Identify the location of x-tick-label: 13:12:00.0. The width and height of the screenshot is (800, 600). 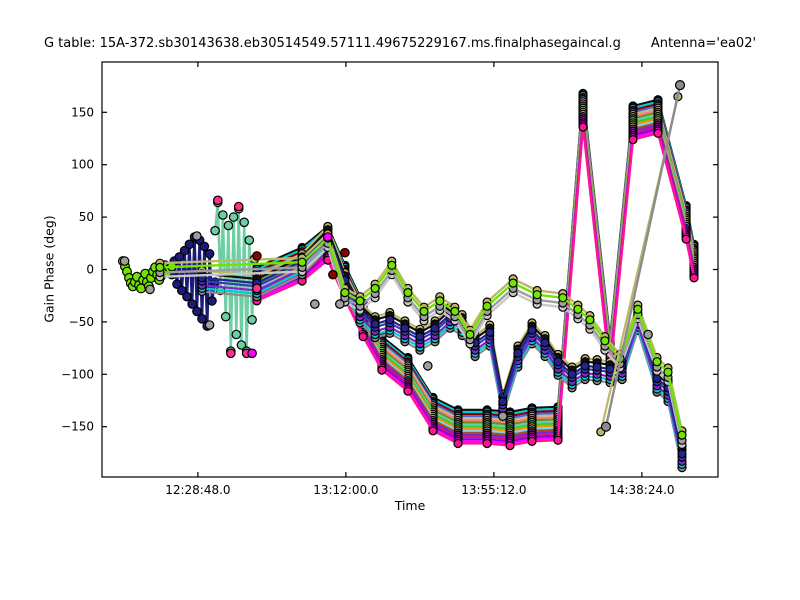
(345, 490).